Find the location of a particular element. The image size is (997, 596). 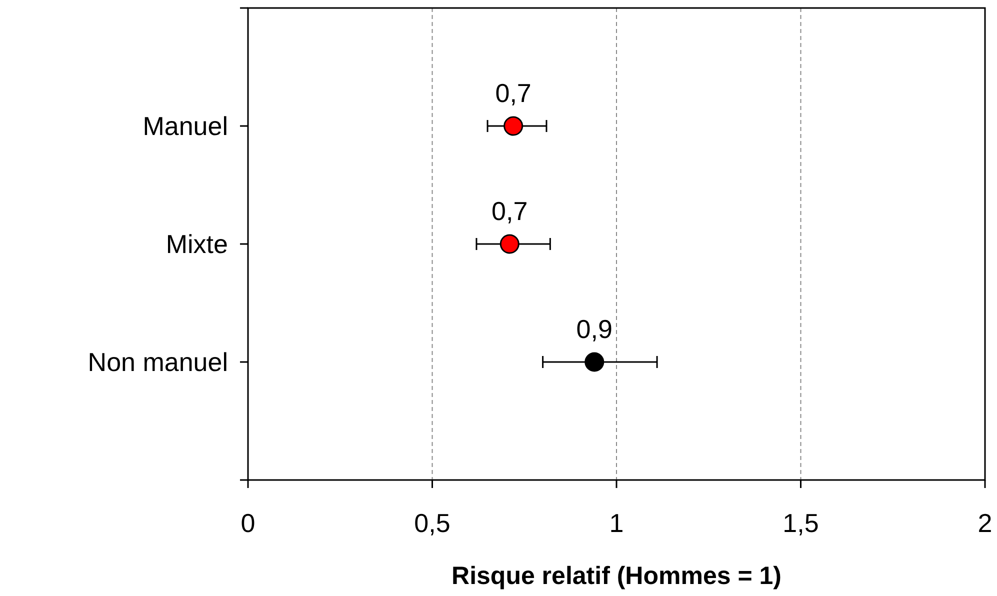

x-tick-label: 0 is located at coordinates (248, 523).